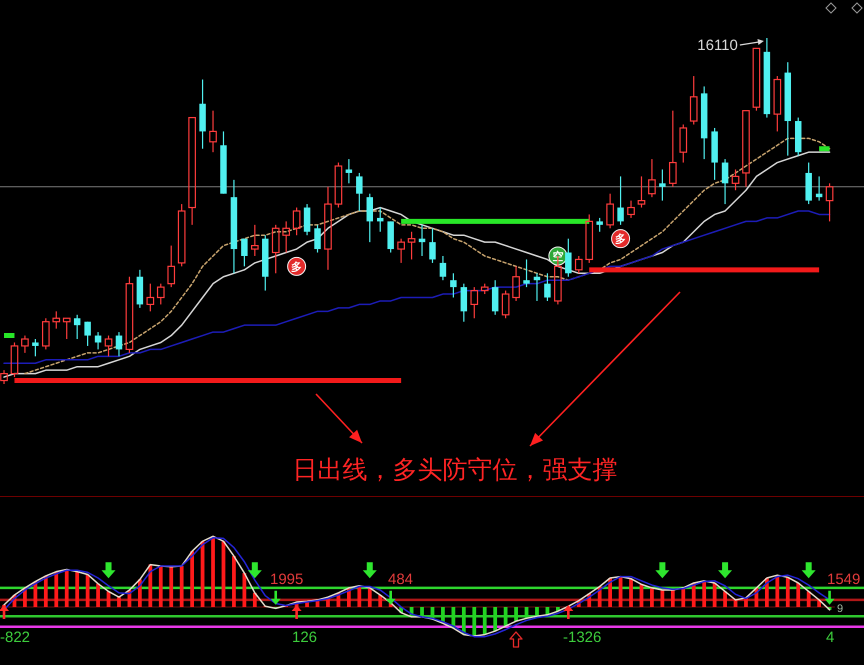 This screenshot has width=864, height=665. I want to click on annotation: 126, so click(305, 637).